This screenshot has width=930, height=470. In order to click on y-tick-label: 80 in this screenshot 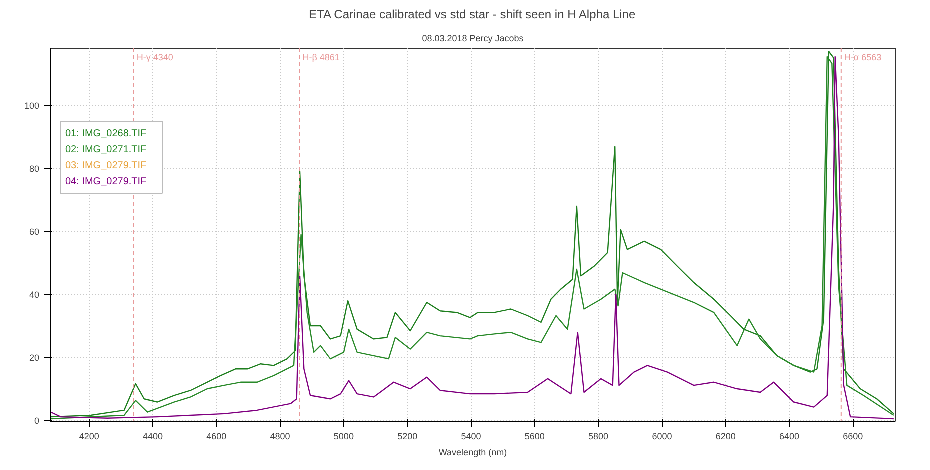, I will do `click(34, 169)`.